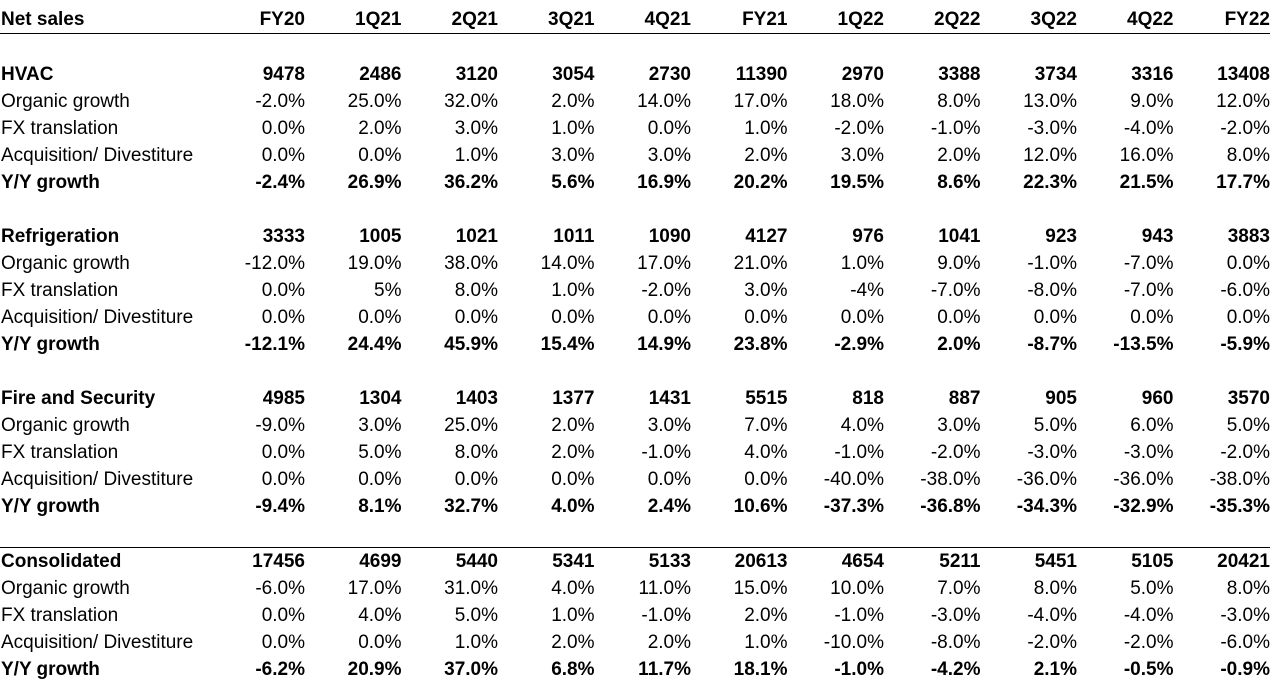  What do you see at coordinates (739, 20) in the screenshot?
I see `column-header: FY21` at bounding box center [739, 20].